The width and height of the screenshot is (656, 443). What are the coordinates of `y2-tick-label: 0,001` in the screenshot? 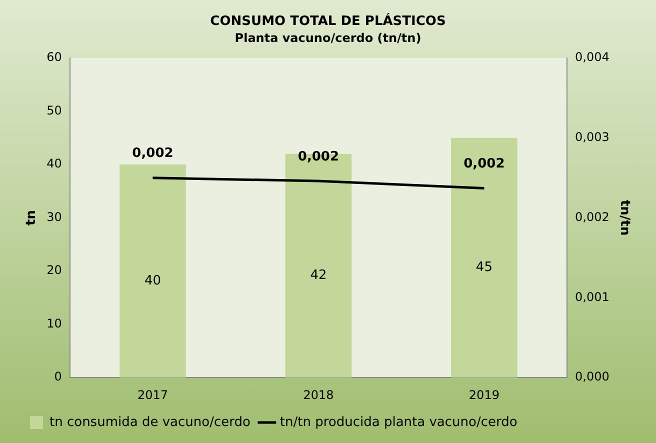 It's located at (592, 297).